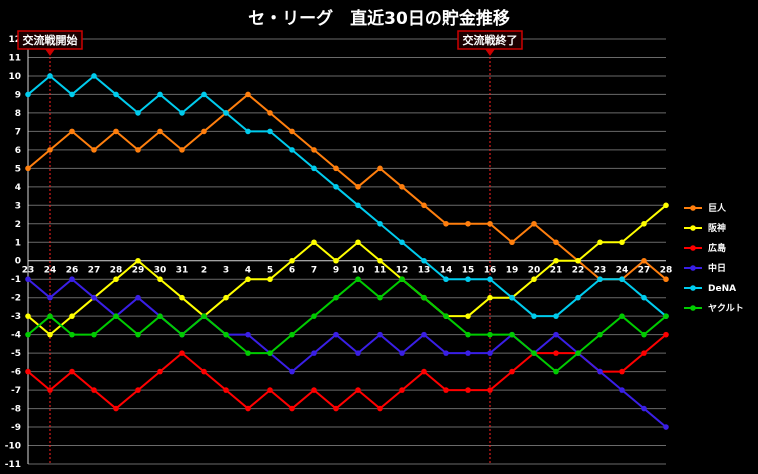 This screenshot has height=474, width=758. What do you see at coordinates (402, 271) in the screenshot?
I see `x-tick-label: 12` at bounding box center [402, 271].